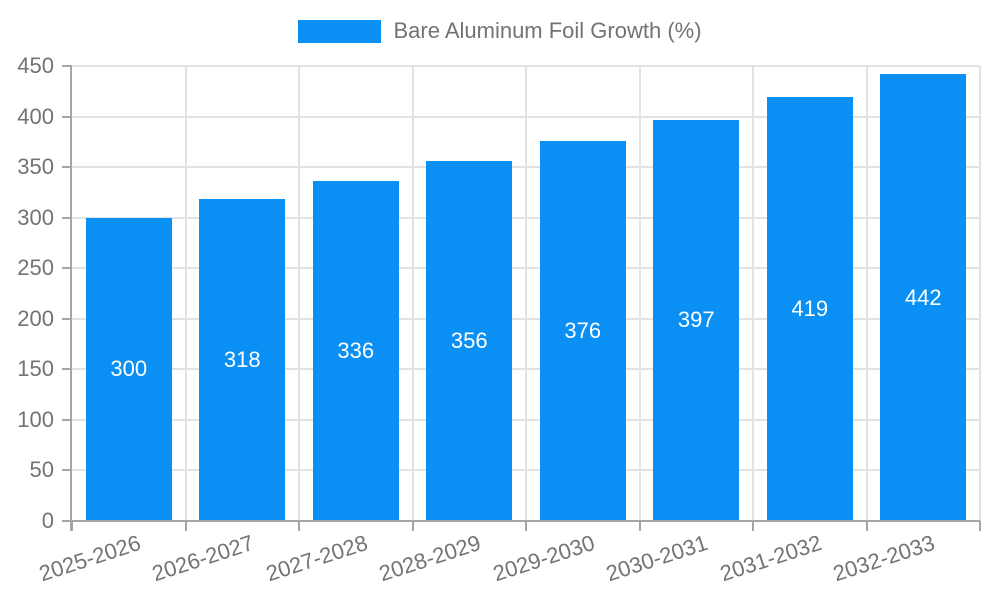 Image resolution: width=1000 pixels, height=600 pixels. What do you see at coordinates (884, 558) in the screenshot?
I see `x-axis-label: 2032-2033` at bounding box center [884, 558].